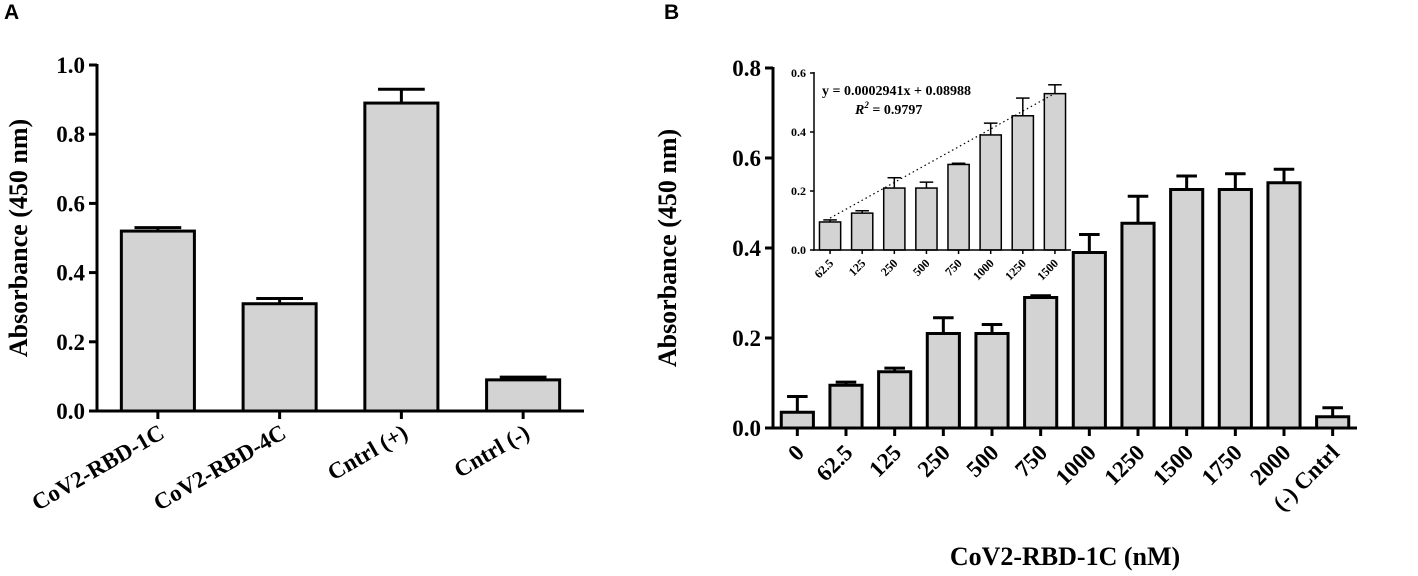  Describe the element at coordinates (492, 451) in the screenshot. I see `x-tick-label: Cntrl (-)` at that location.